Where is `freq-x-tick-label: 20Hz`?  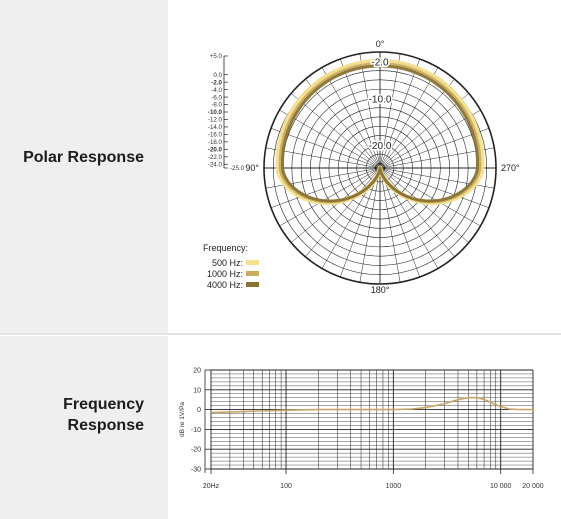 freq-x-tick-label: 20Hz is located at coordinates (211, 486).